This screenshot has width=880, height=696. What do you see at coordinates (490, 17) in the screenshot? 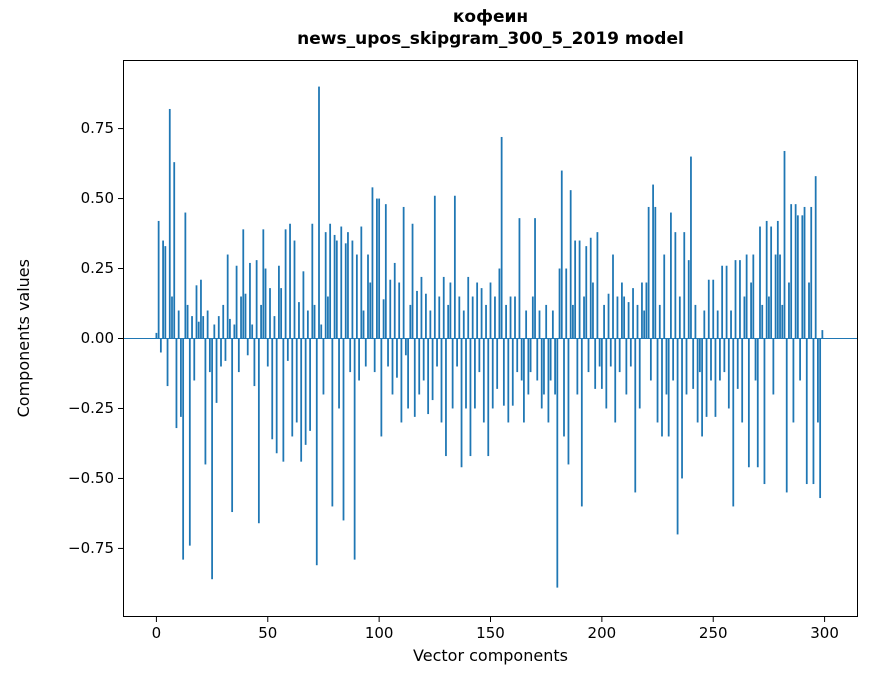
I see `chart-title-word: кофеин` at bounding box center [490, 17].